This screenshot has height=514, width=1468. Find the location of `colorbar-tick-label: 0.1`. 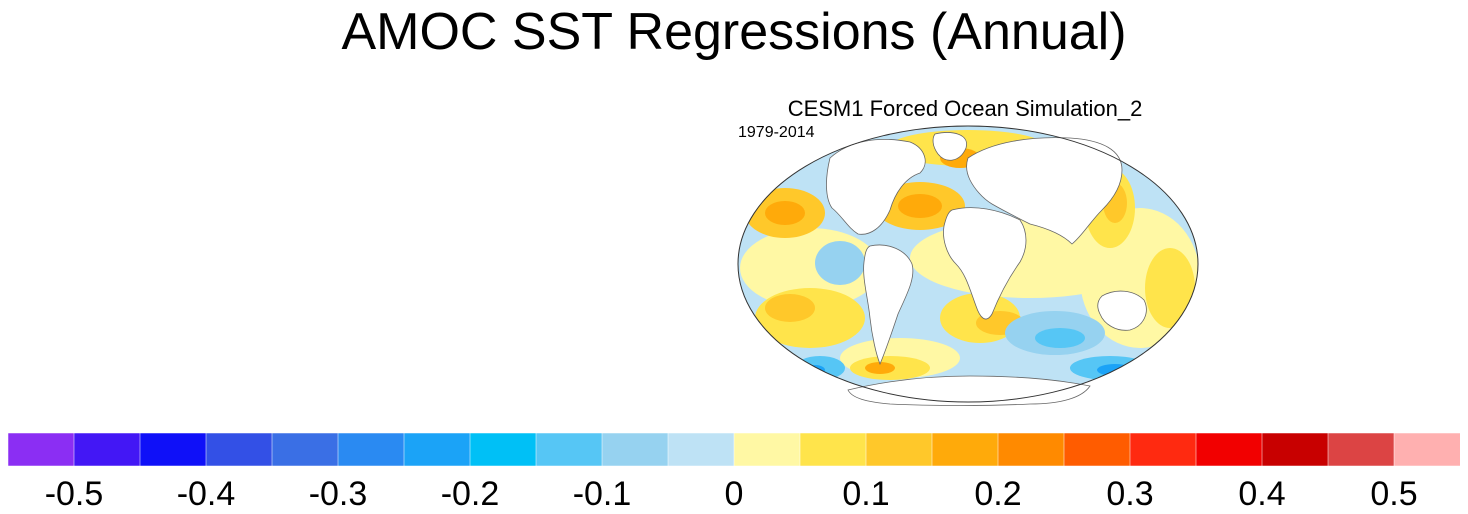

colorbar-tick-label: 0.1 is located at coordinates (865, 494).